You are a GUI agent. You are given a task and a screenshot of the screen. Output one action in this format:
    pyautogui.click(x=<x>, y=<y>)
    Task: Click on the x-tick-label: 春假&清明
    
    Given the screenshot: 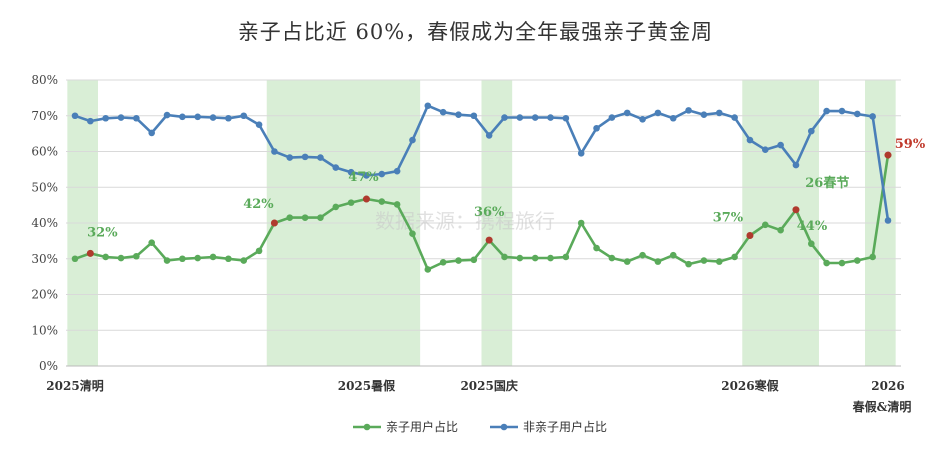 What is the action you would take?
    pyautogui.click(x=882, y=406)
    